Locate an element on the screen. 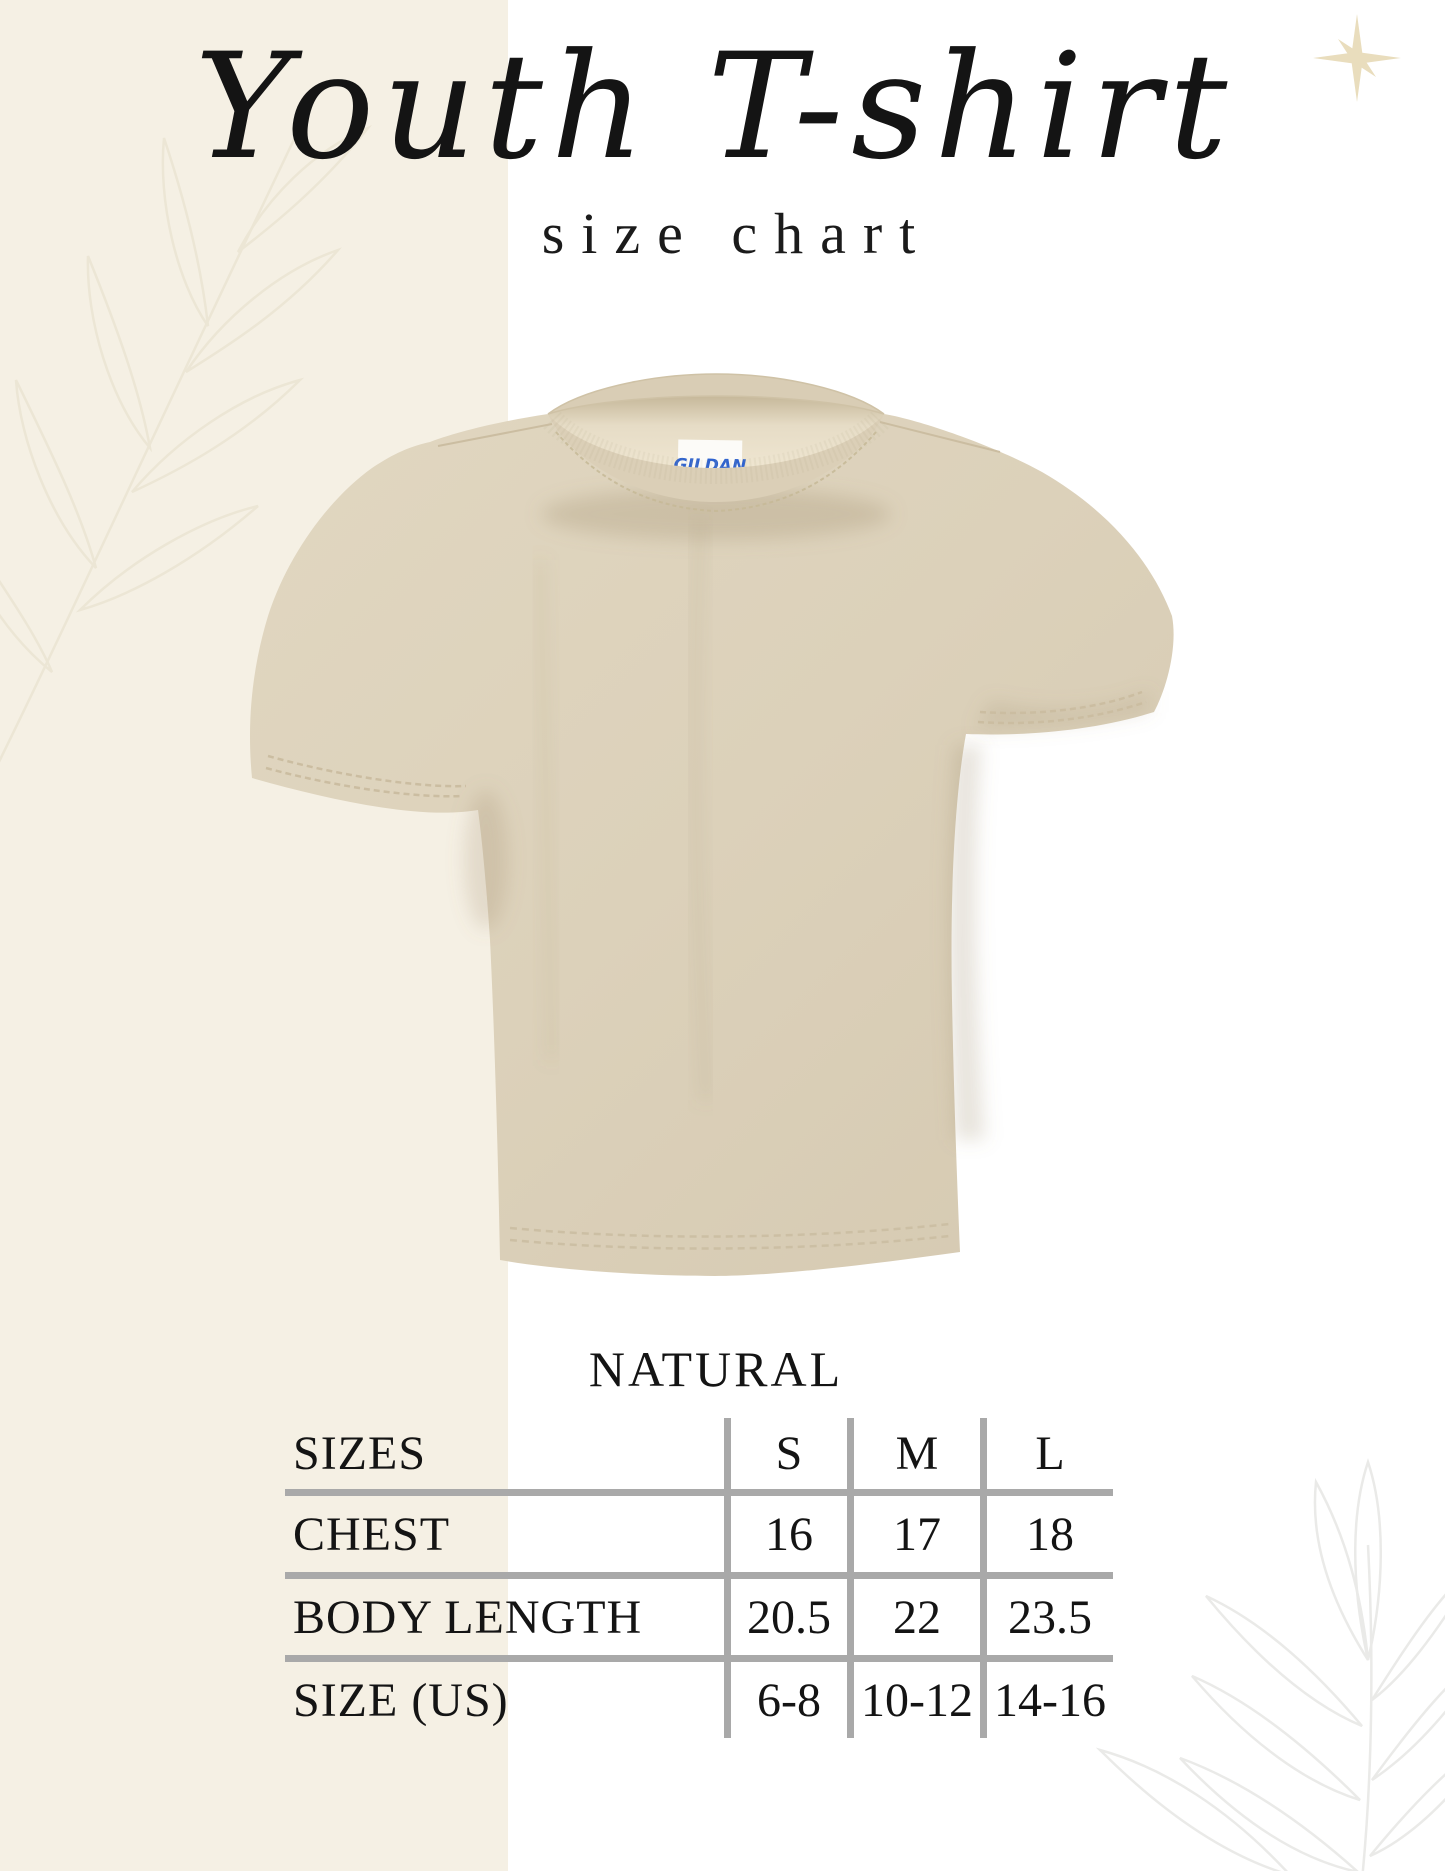  size-value-cell: 10-12 is located at coordinates (913, 1700).